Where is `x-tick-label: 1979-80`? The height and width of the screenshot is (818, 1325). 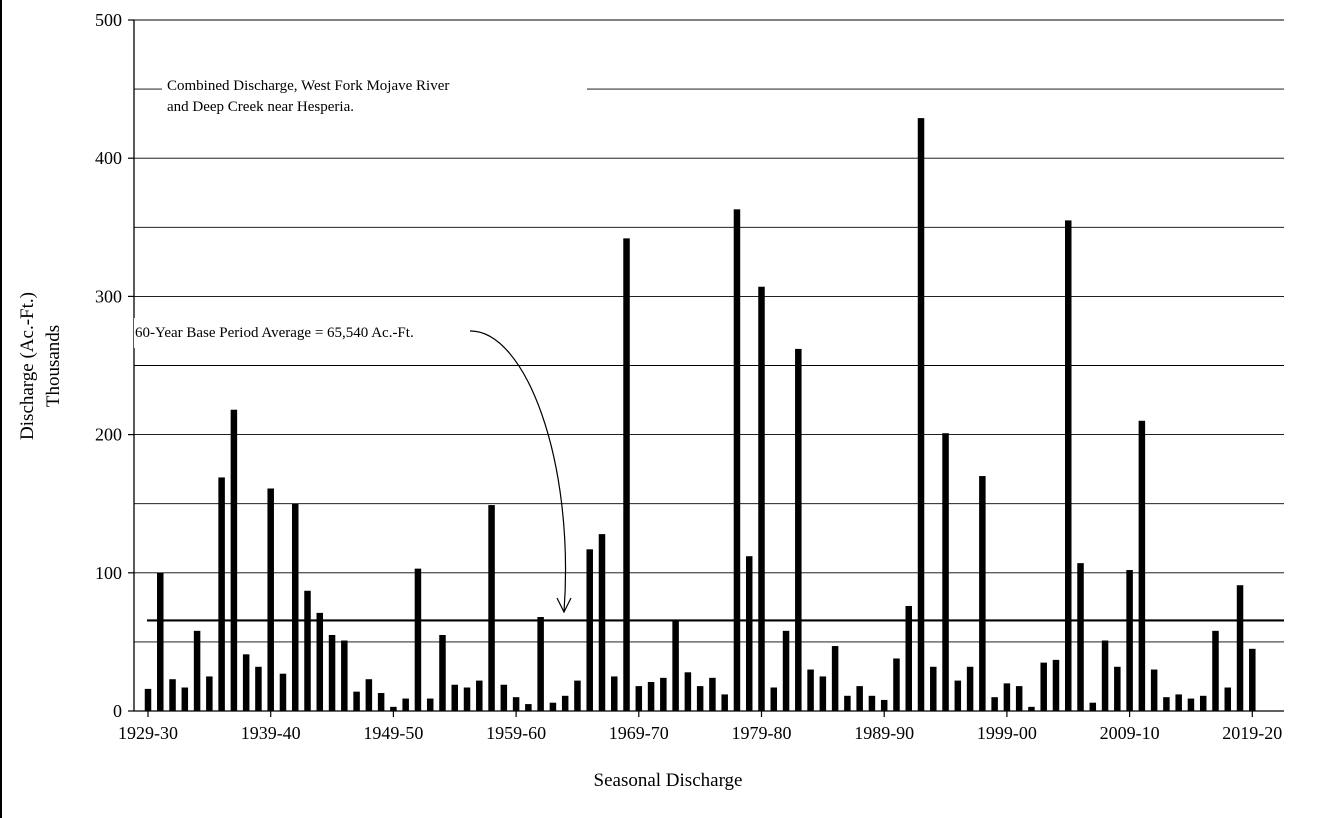
x-tick-label: 1979-80 is located at coordinates (762, 733).